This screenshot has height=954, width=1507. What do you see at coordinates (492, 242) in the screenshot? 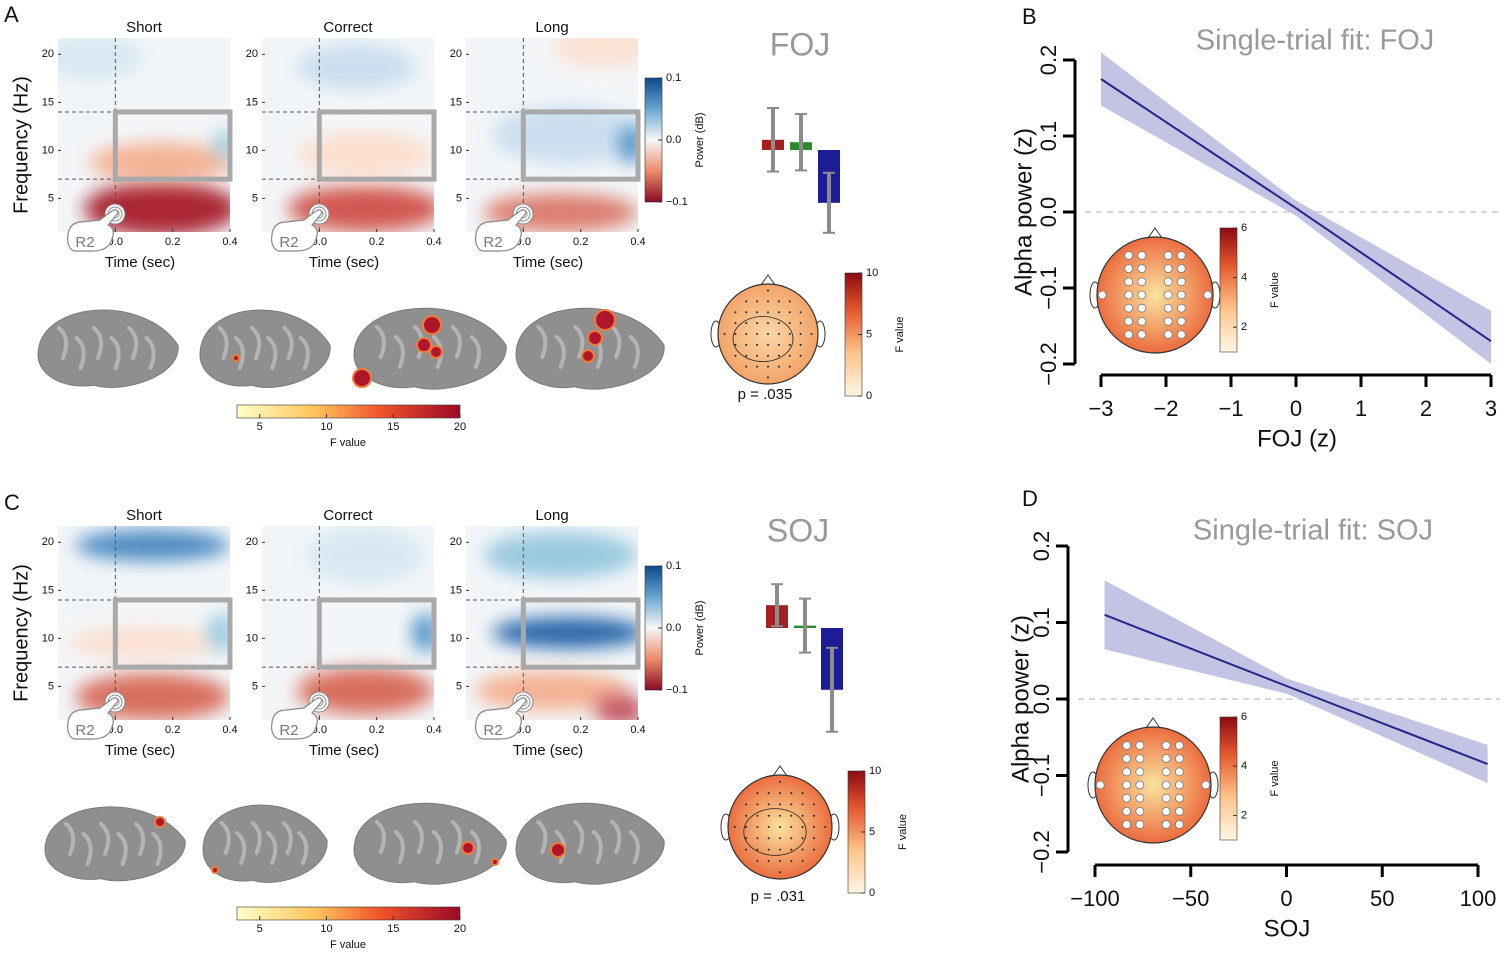
I see `cue-label: R2` at bounding box center [492, 242].